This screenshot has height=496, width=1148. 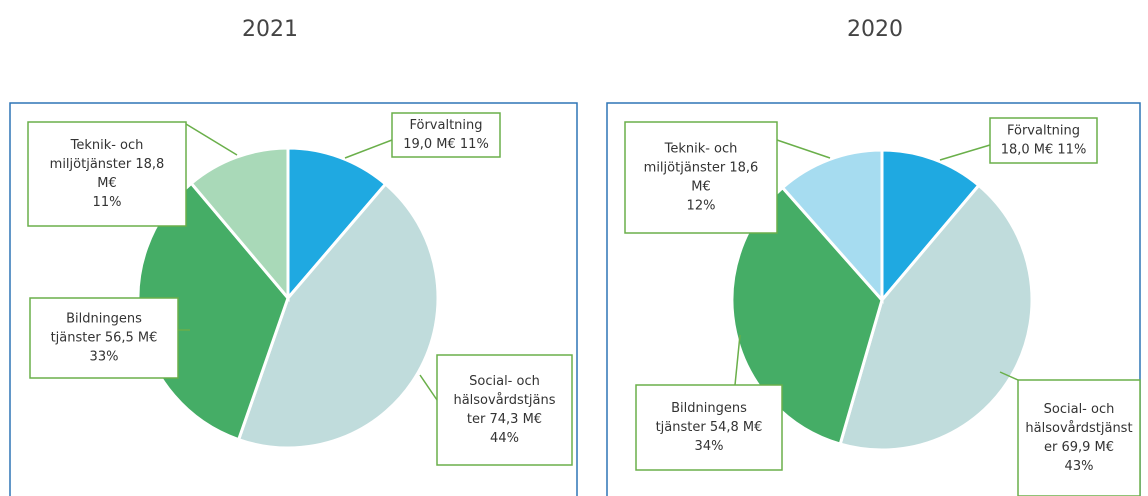 What do you see at coordinates (104, 357) in the screenshot?
I see `data-label: 33%` at bounding box center [104, 357].